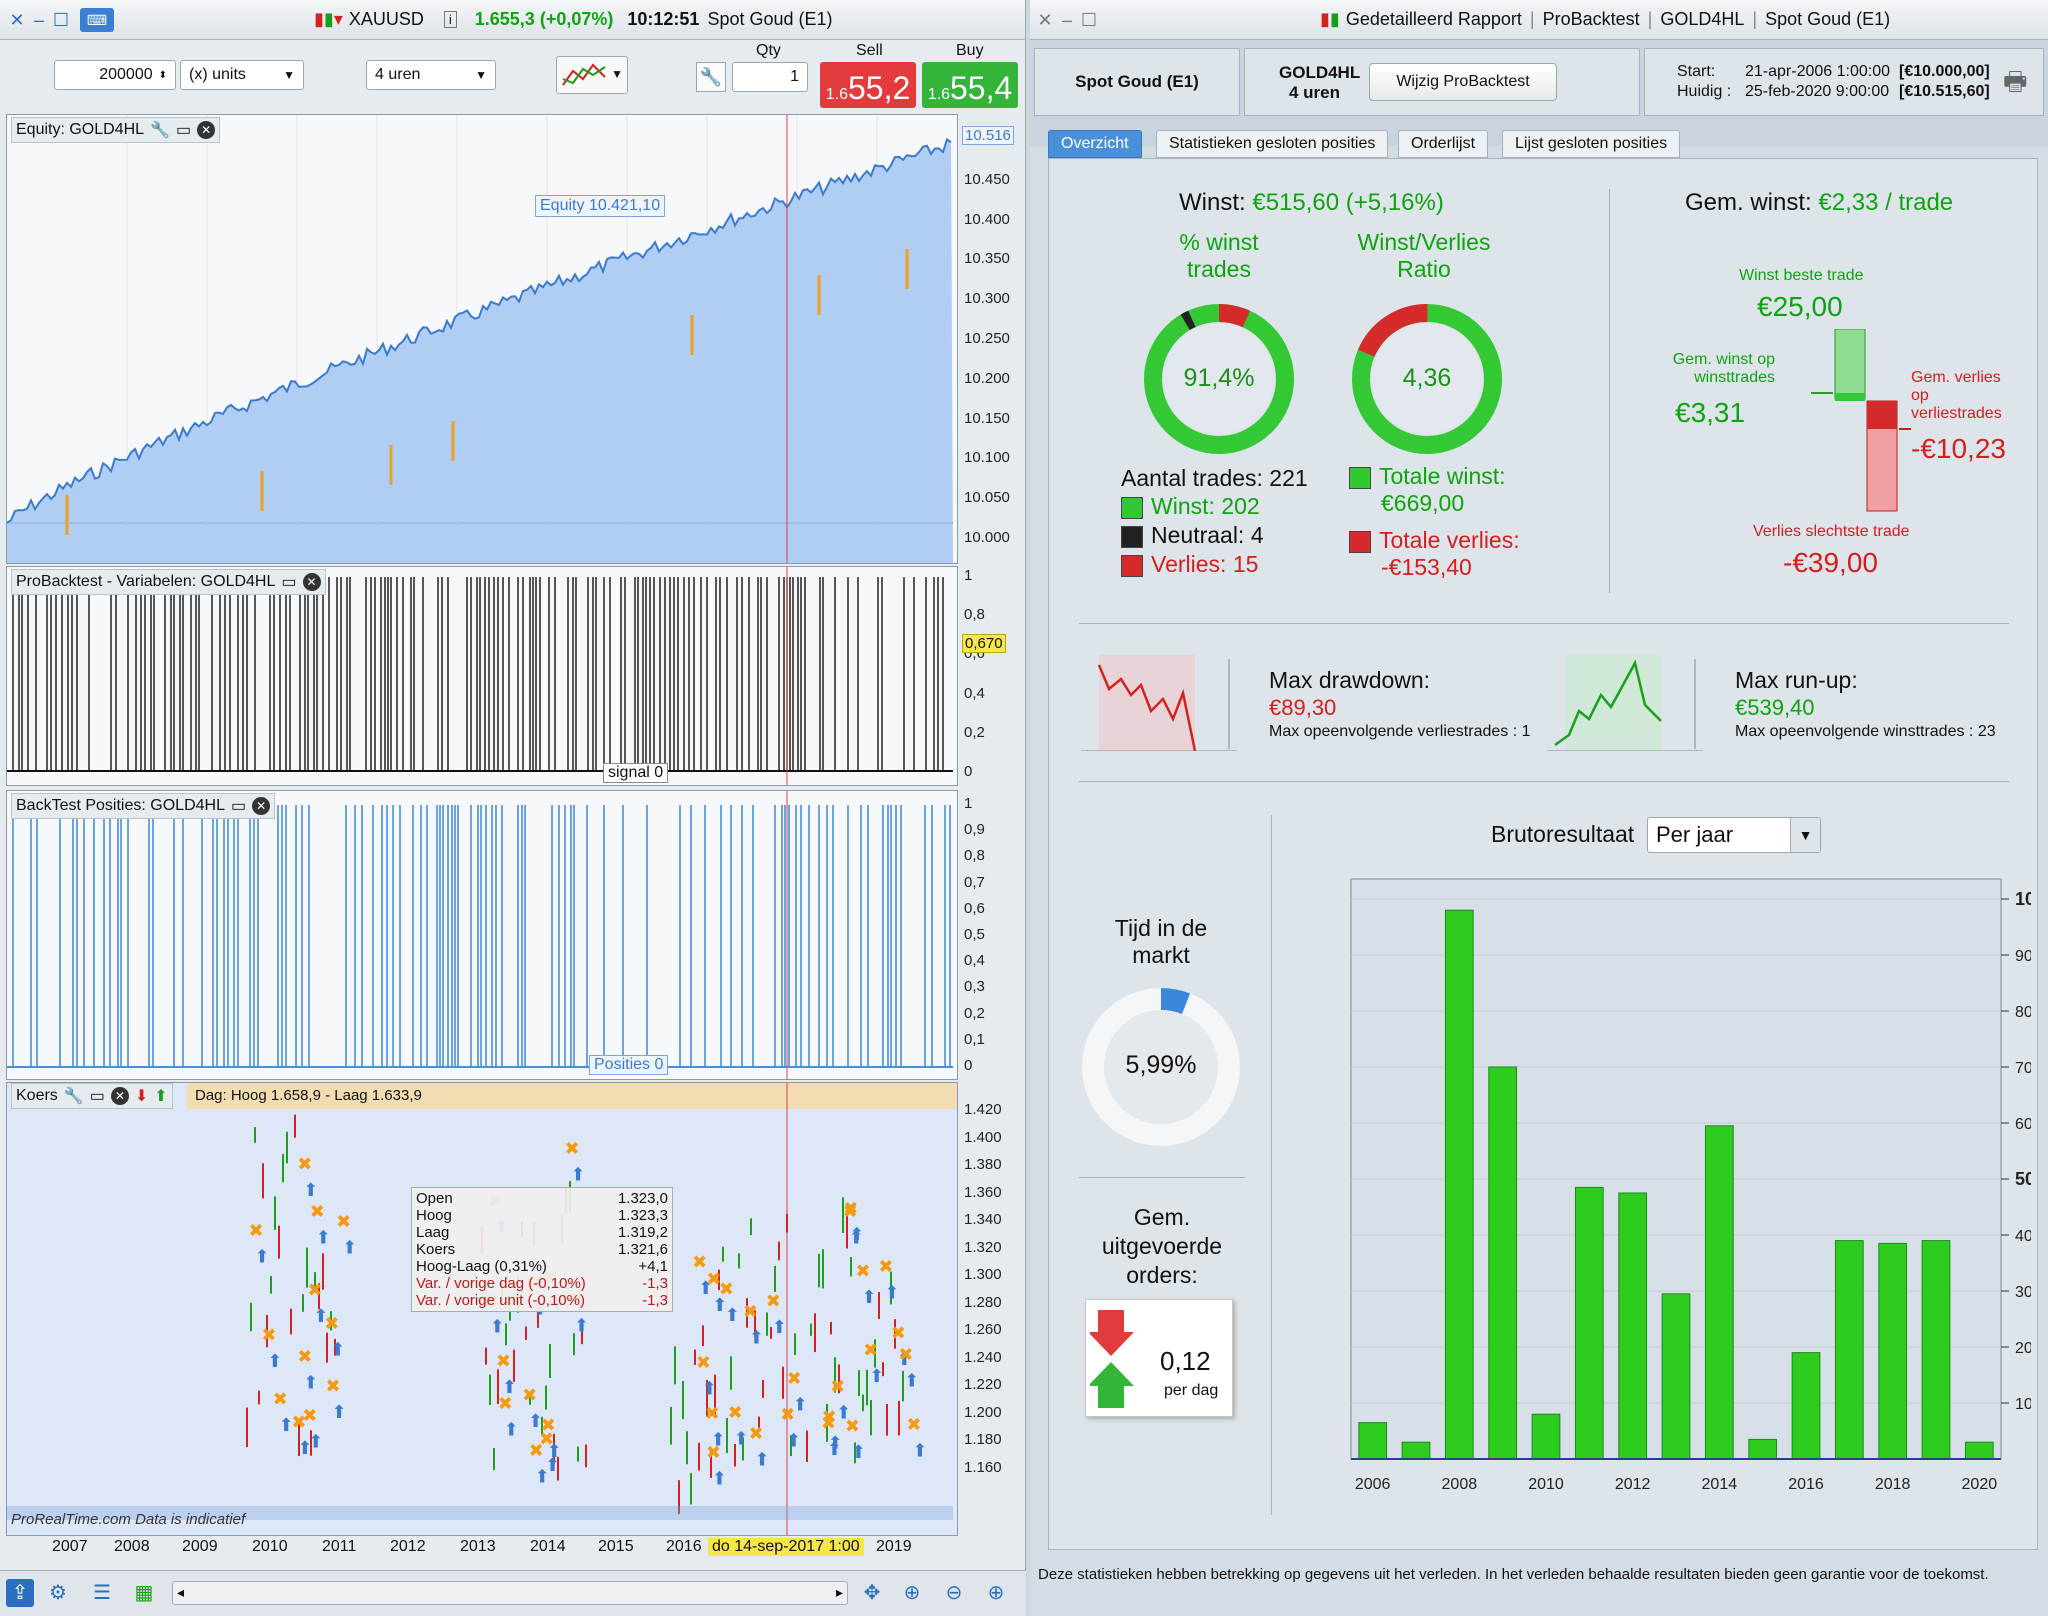  Describe the element at coordinates (450, 19) in the screenshot. I see `info-icon: i` at that location.